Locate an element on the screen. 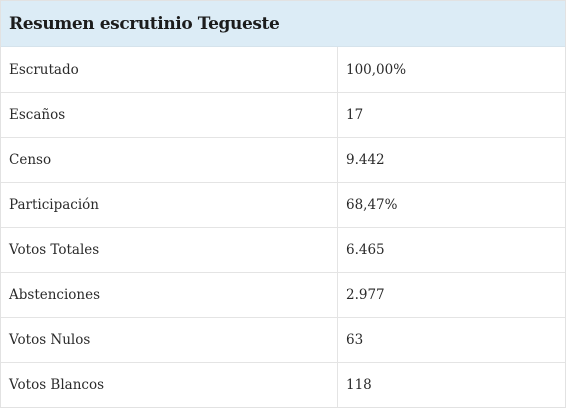 This screenshot has width=568, height=413. table-row-escrutado: Escrutado 100,00% is located at coordinates (283, 69).